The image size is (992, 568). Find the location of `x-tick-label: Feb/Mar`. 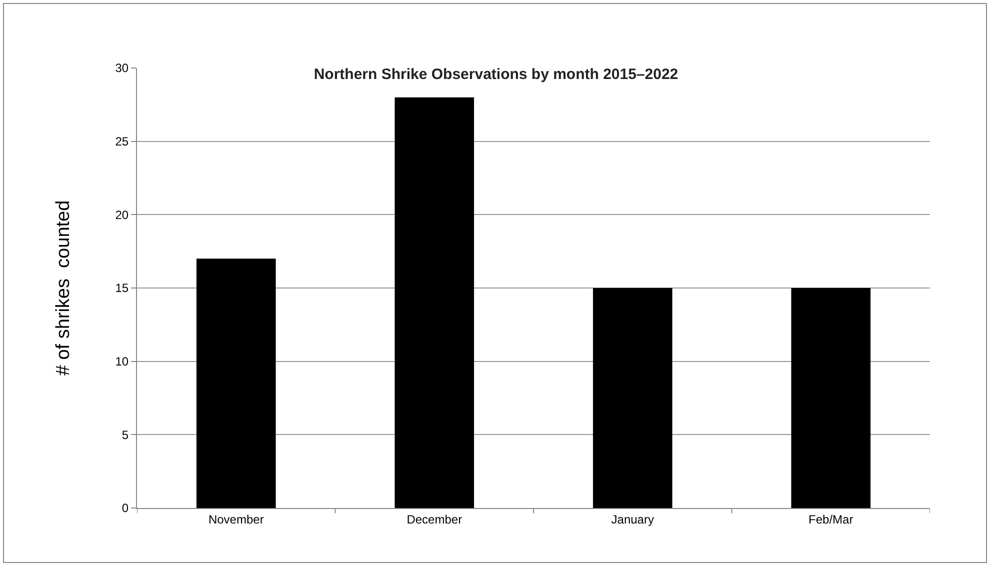

x-tick-label: Feb/Mar is located at coordinates (831, 519).